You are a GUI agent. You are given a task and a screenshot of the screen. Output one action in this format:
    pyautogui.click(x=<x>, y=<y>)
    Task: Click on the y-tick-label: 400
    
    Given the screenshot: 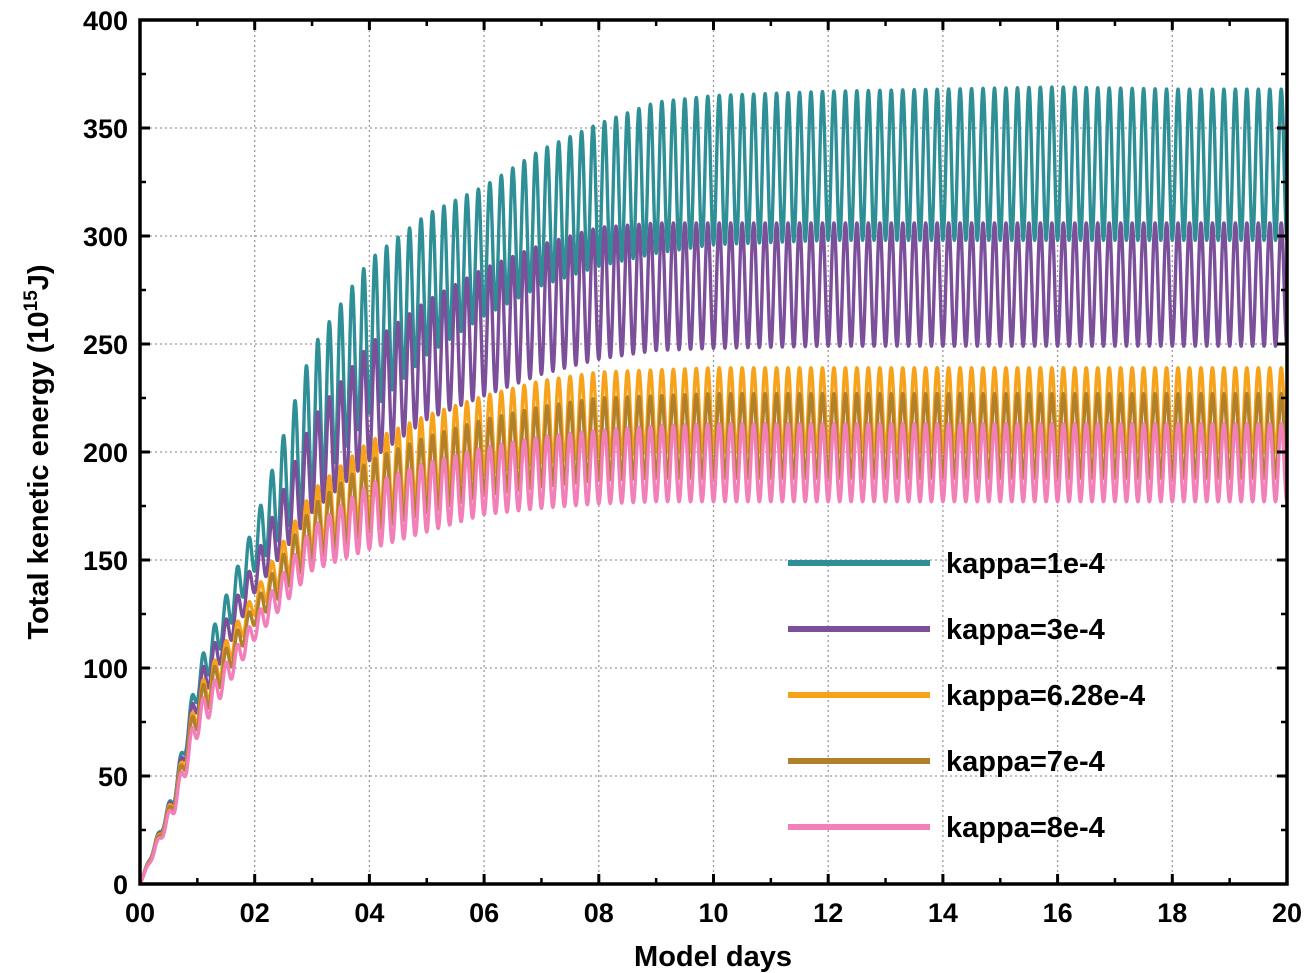 What is the action you would take?
    pyautogui.click(x=105, y=21)
    